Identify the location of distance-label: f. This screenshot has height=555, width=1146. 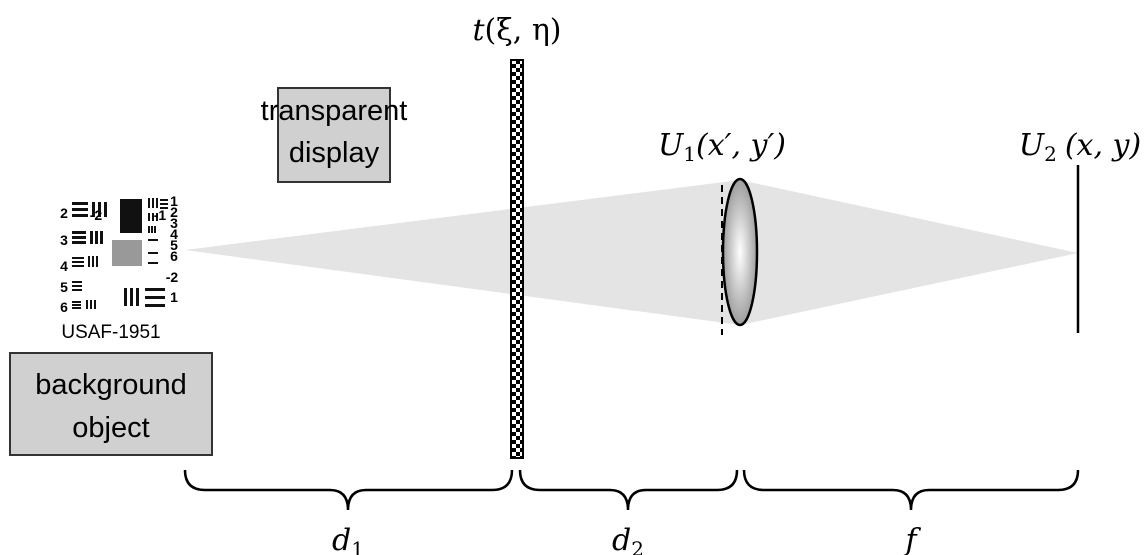
(912, 539).